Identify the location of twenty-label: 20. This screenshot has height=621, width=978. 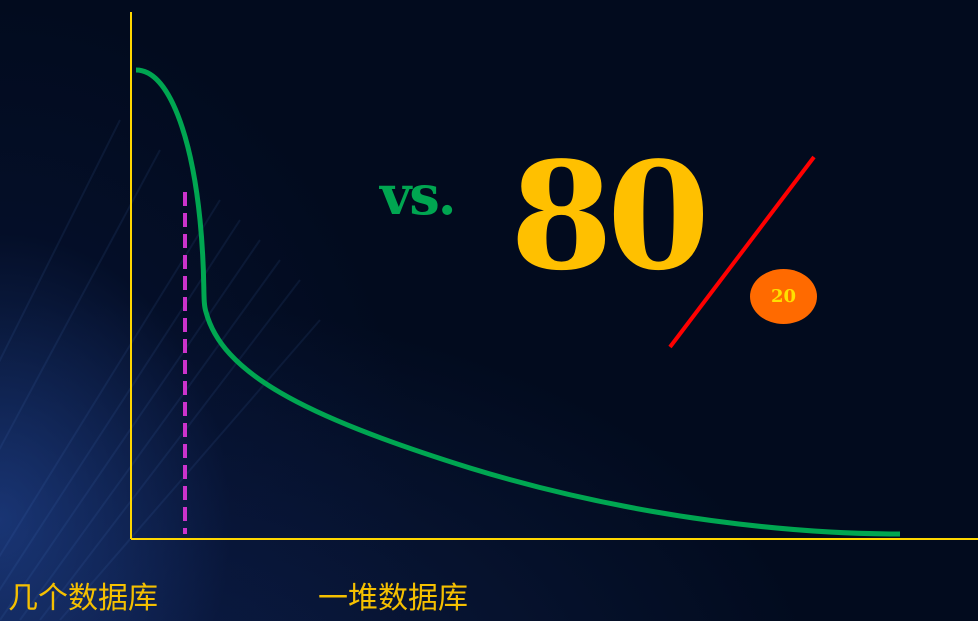
(783, 296).